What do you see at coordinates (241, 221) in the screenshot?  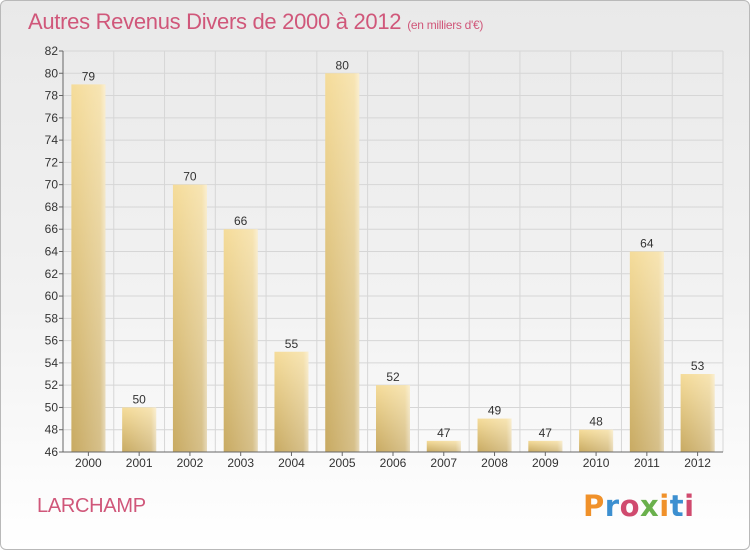 I see `data-label: 66` at bounding box center [241, 221].